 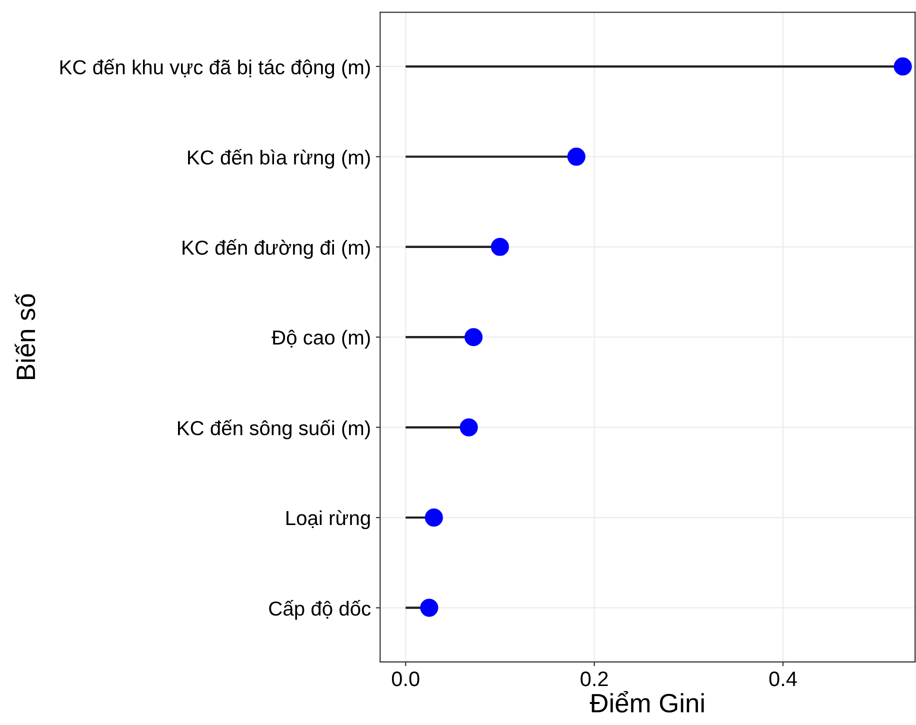 I want to click on y-tick-label: Cấp độ dốc, so click(x=320, y=610).